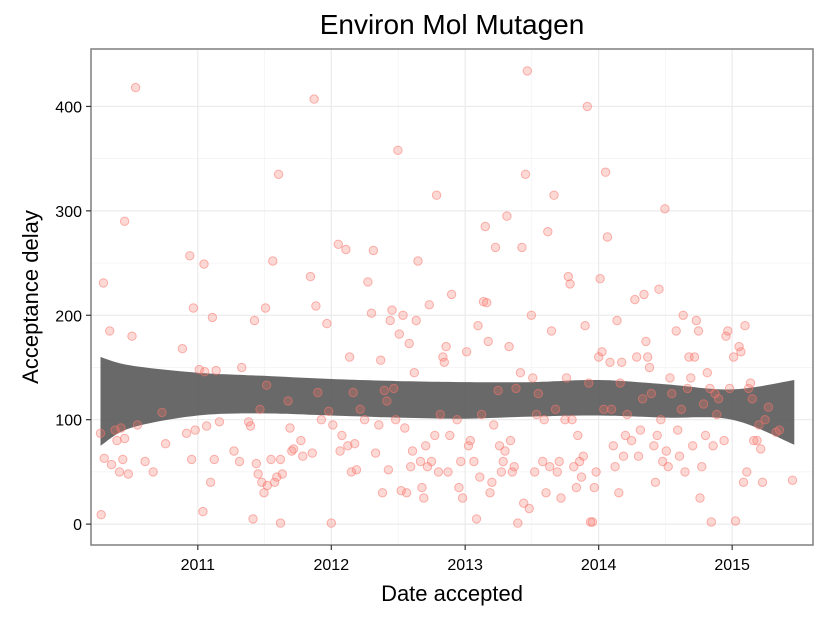 The height and width of the screenshot is (618, 825). I want to click on x-tick-label: 2011, so click(198, 565).